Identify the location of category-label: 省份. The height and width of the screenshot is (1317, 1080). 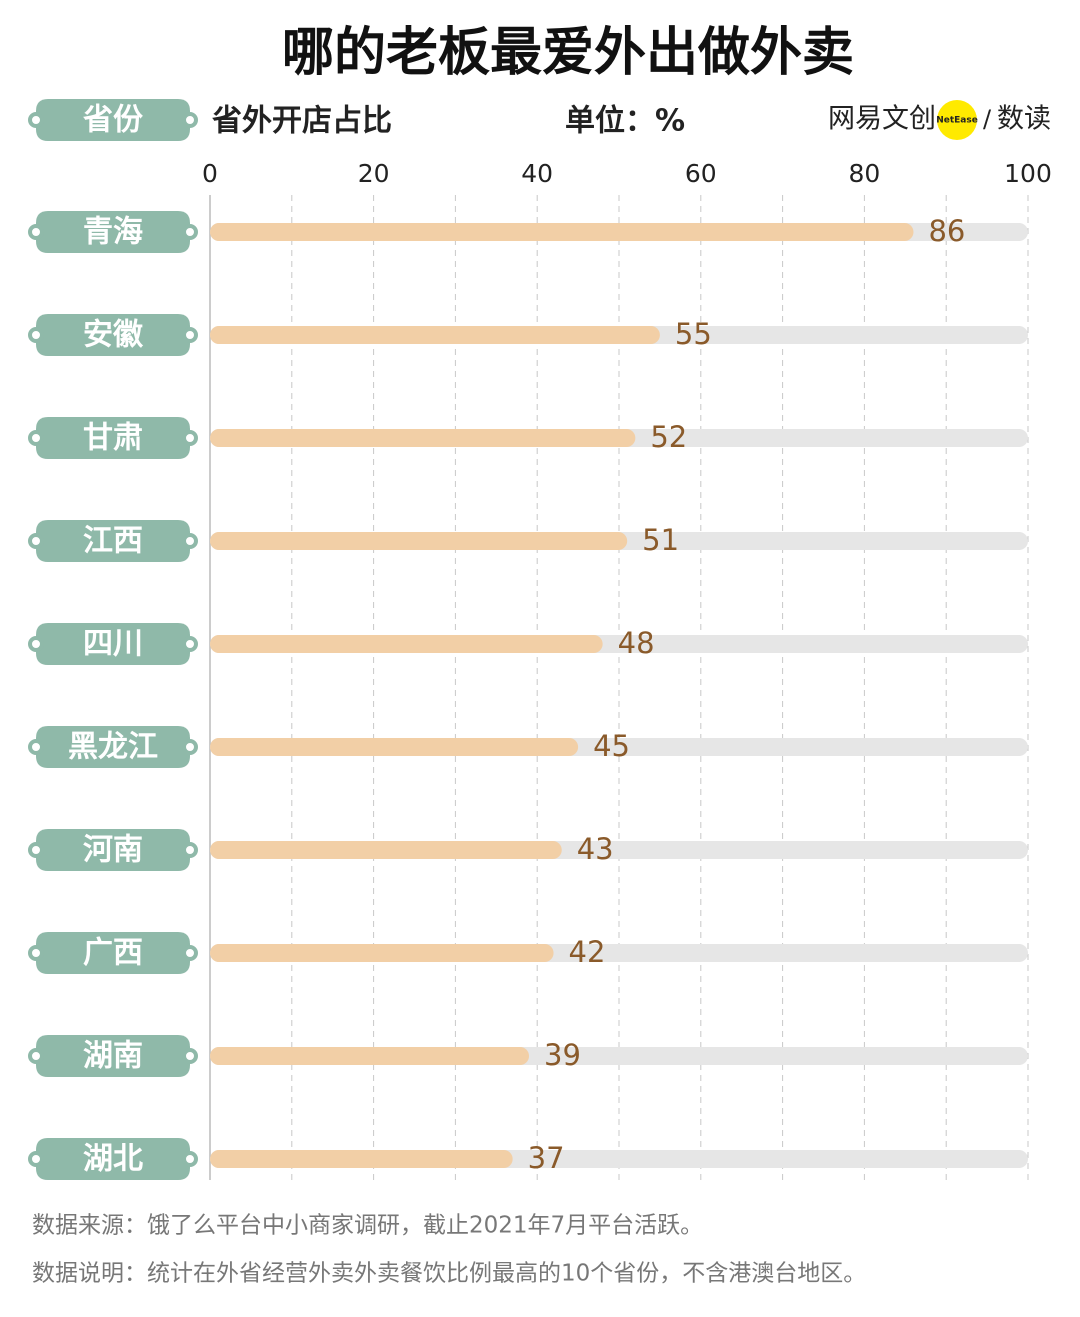
(113, 120).